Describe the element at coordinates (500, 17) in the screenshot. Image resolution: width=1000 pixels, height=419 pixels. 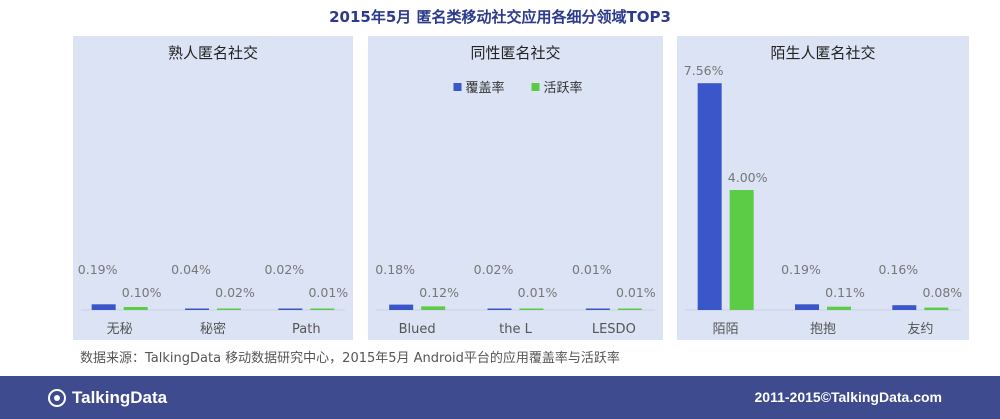
I see `page-title: 2015年5月 匿名类移动社交应用各细分领域TOP3` at that location.